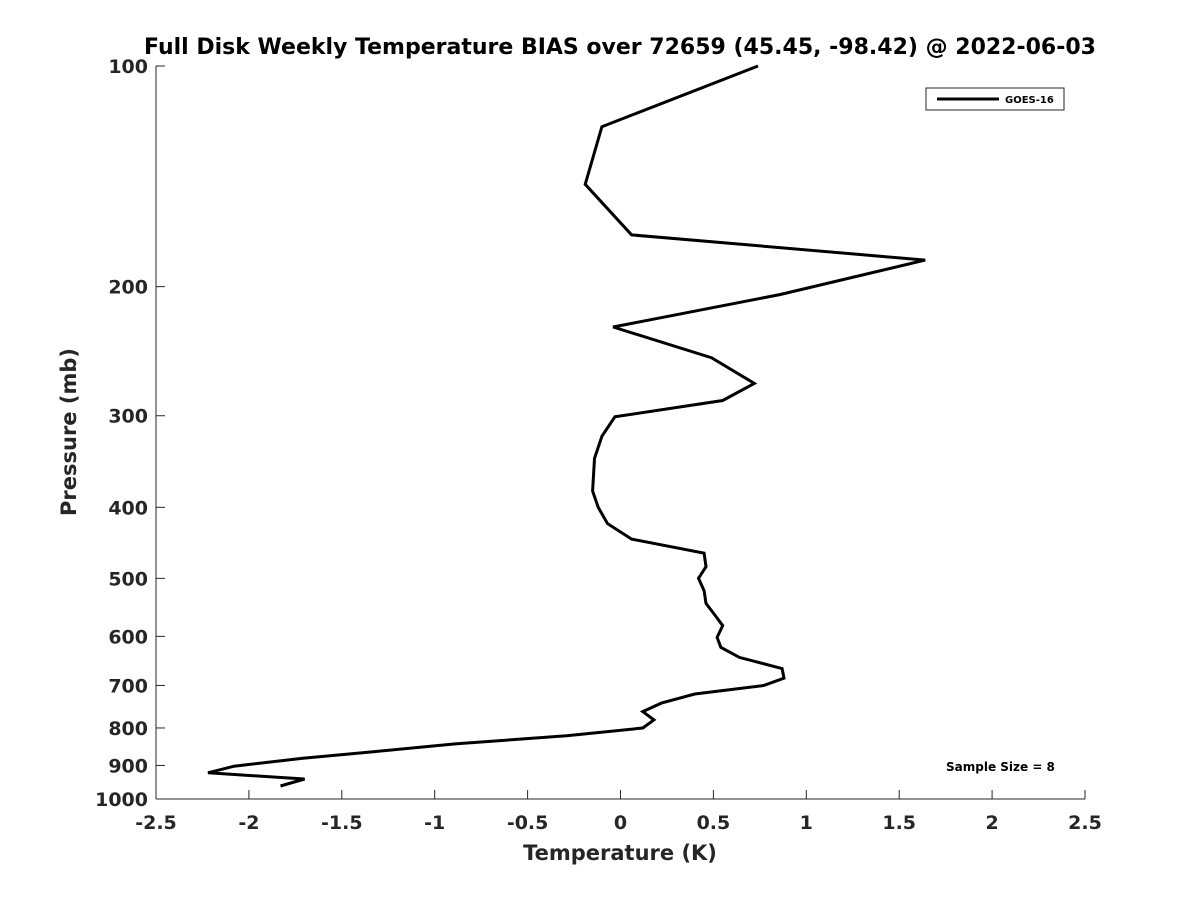 This screenshot has height=900, width=1200. What do you see at coordinates (991, 823) in the screenshot?
I see `x-tick-label: 2` at bounding box center [991, 823].